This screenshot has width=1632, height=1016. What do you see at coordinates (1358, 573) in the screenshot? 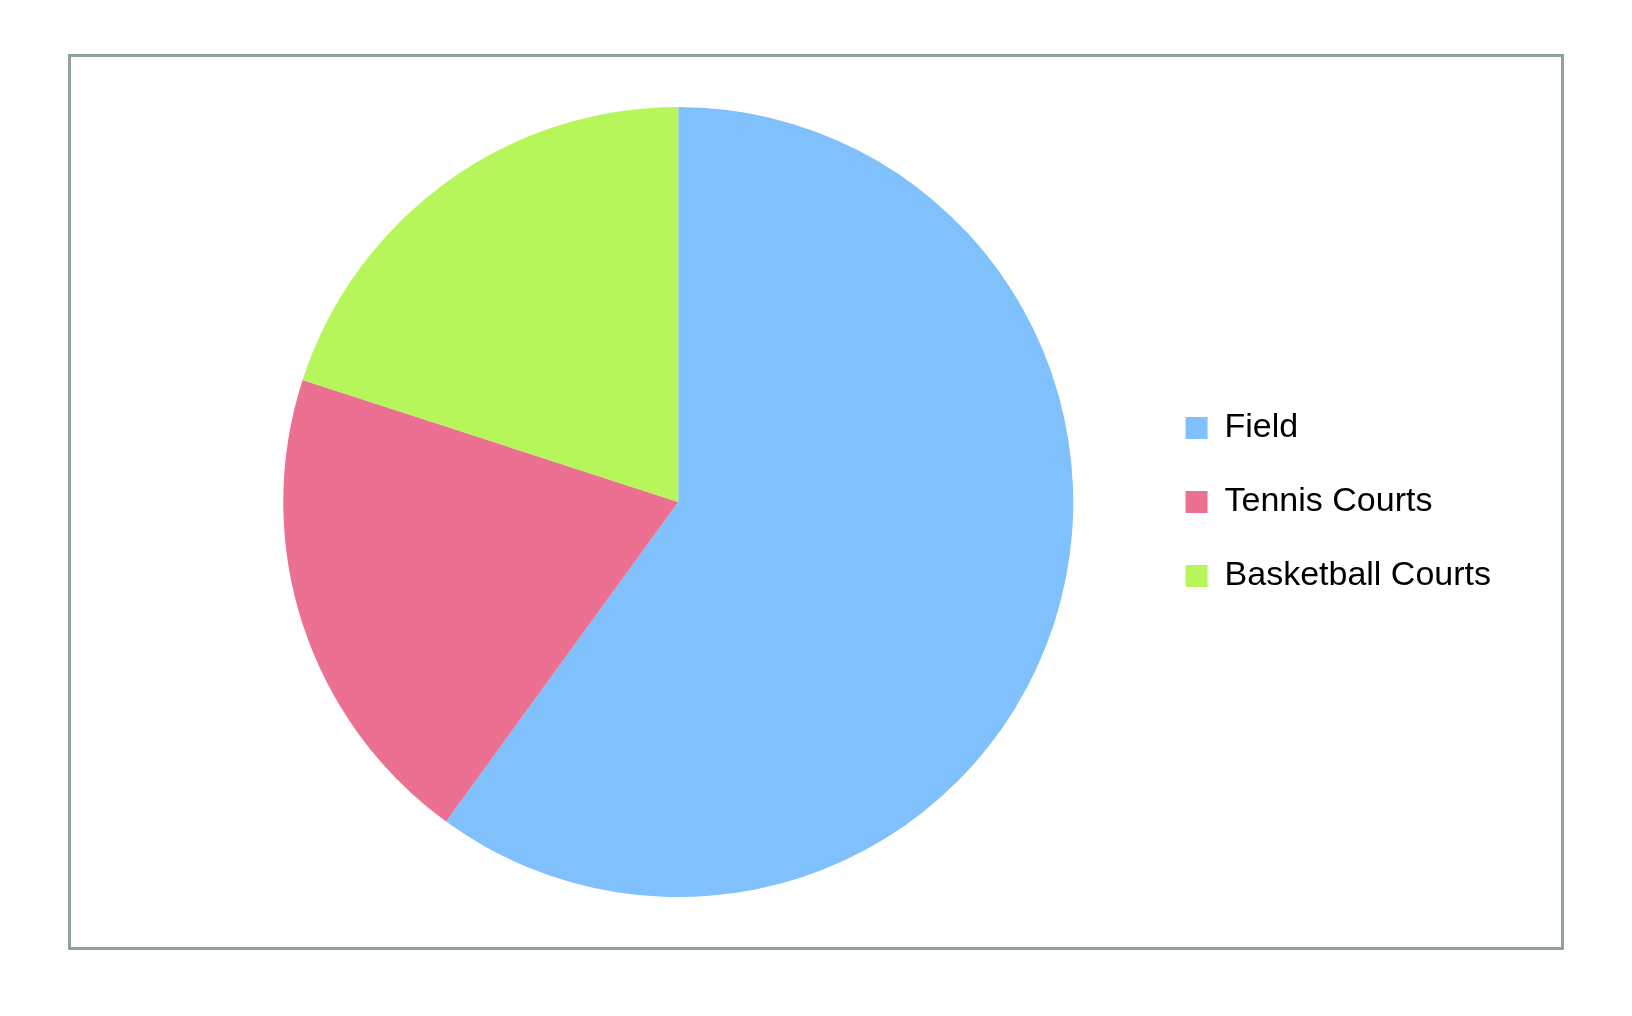
I see `legend-label: Basketball Courts` at bounding box center [1358, 573].